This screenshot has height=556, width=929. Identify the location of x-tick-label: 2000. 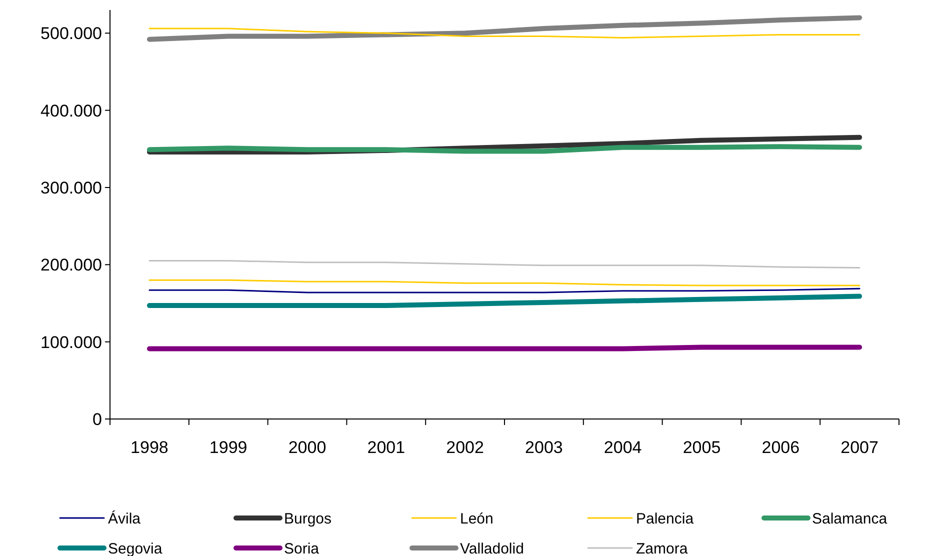
(307, 447).